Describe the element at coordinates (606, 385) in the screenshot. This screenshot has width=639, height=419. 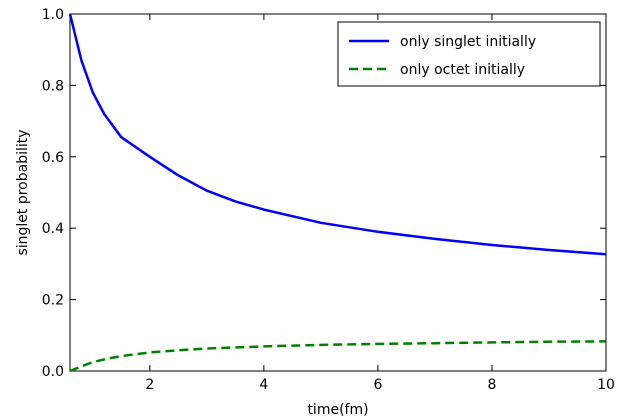
I see `x-tick-label: 10` at that location.